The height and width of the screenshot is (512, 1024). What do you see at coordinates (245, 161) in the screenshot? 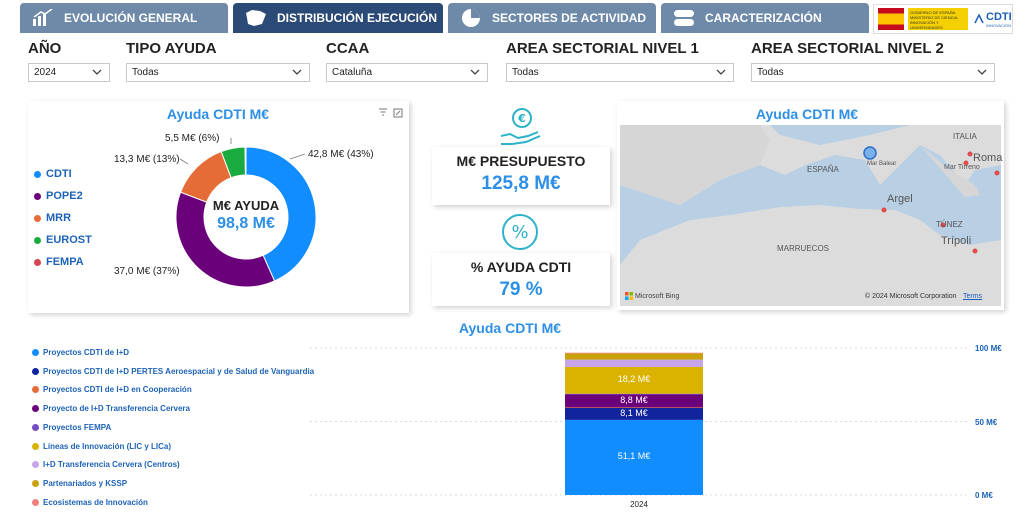
I see `donut-slice-fempa` at bounding box center [245, 161].